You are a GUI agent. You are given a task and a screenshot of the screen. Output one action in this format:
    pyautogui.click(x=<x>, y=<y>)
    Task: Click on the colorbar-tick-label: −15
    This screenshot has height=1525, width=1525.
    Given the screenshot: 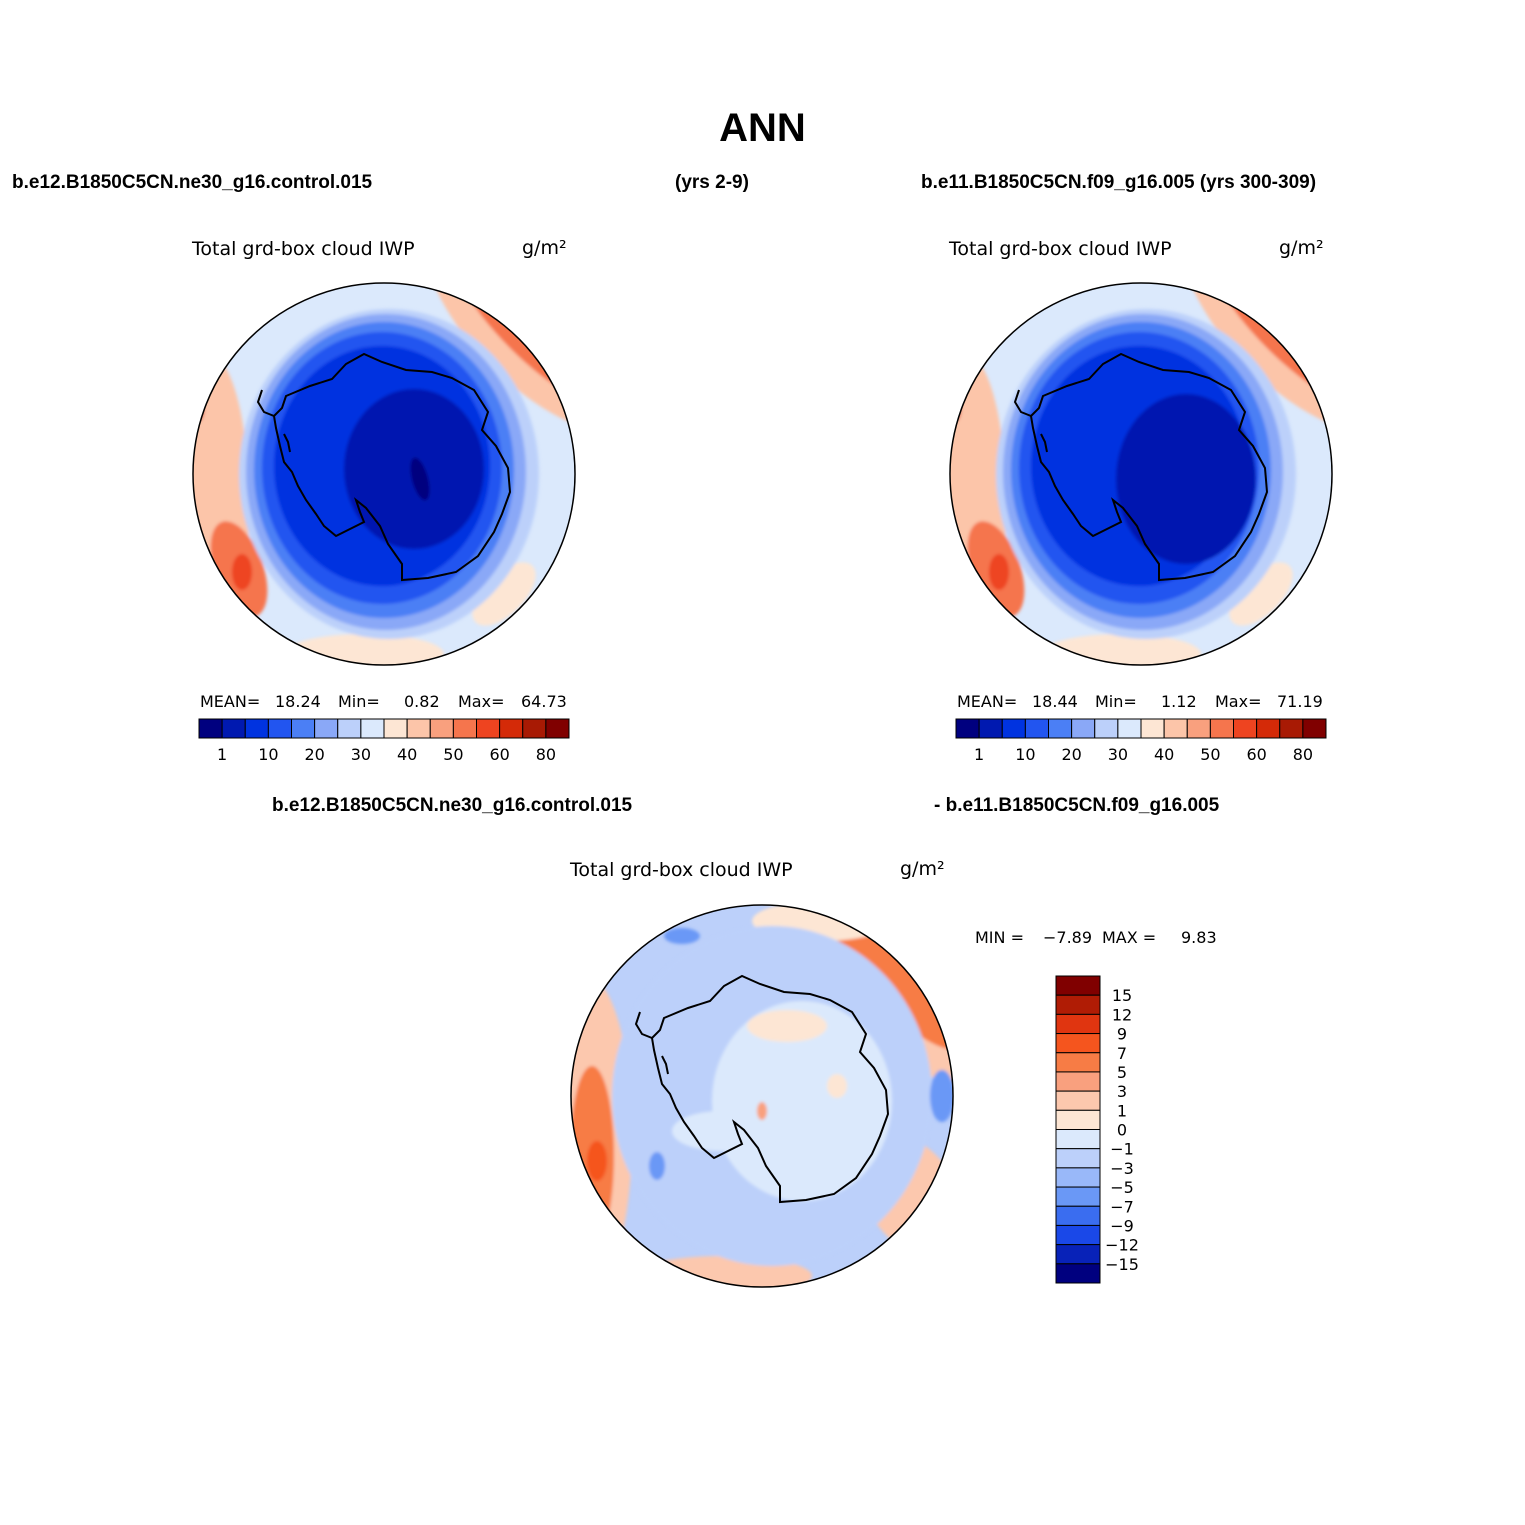 What is the action you would take?
    pyautogui.click(x=1122, y=1264)
    